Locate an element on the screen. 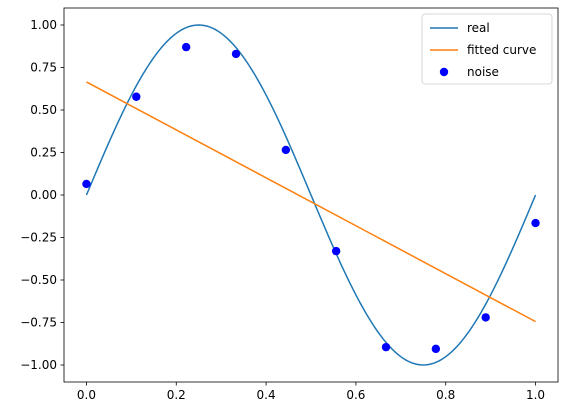  y-tick-label: 0.50 is located at coordinates (43, 110).